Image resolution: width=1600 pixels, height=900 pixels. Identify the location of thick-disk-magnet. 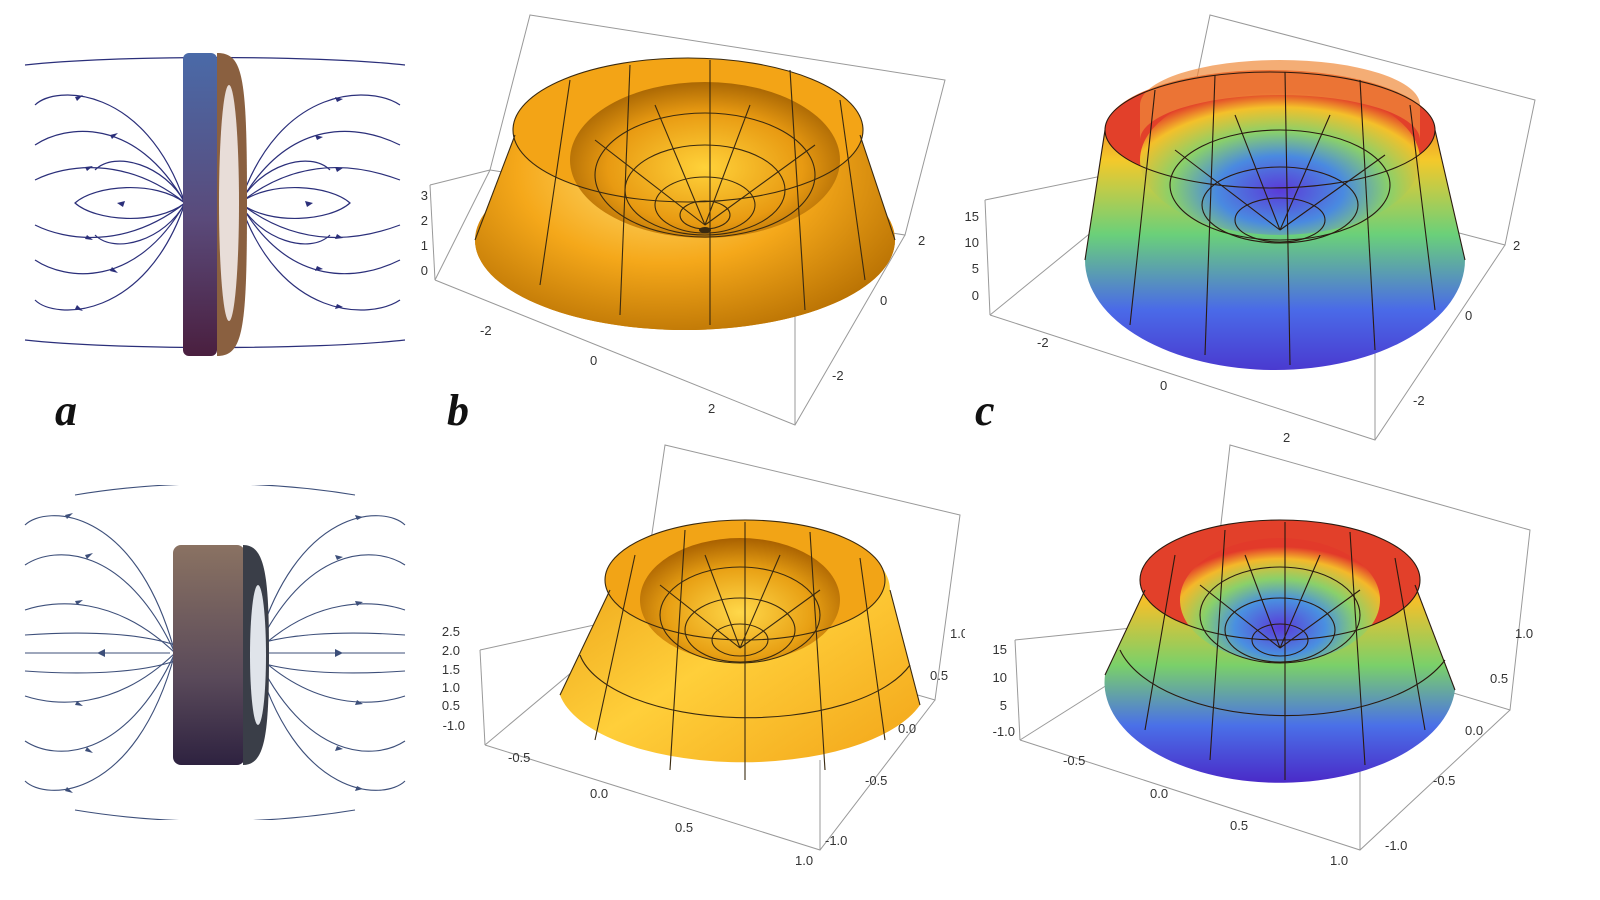
(221, 655).